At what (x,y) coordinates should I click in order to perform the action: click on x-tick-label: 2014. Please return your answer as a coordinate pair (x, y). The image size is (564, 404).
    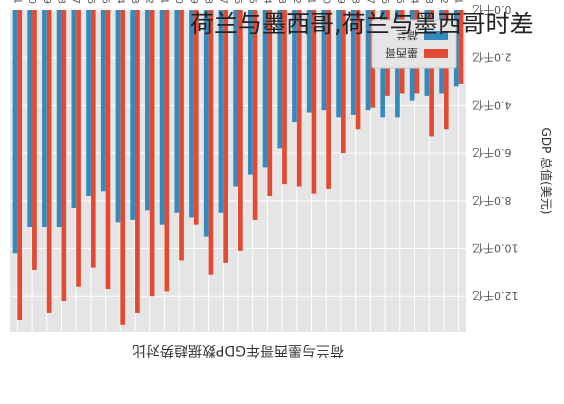
    Looking at the image, I should click on (119, 2).